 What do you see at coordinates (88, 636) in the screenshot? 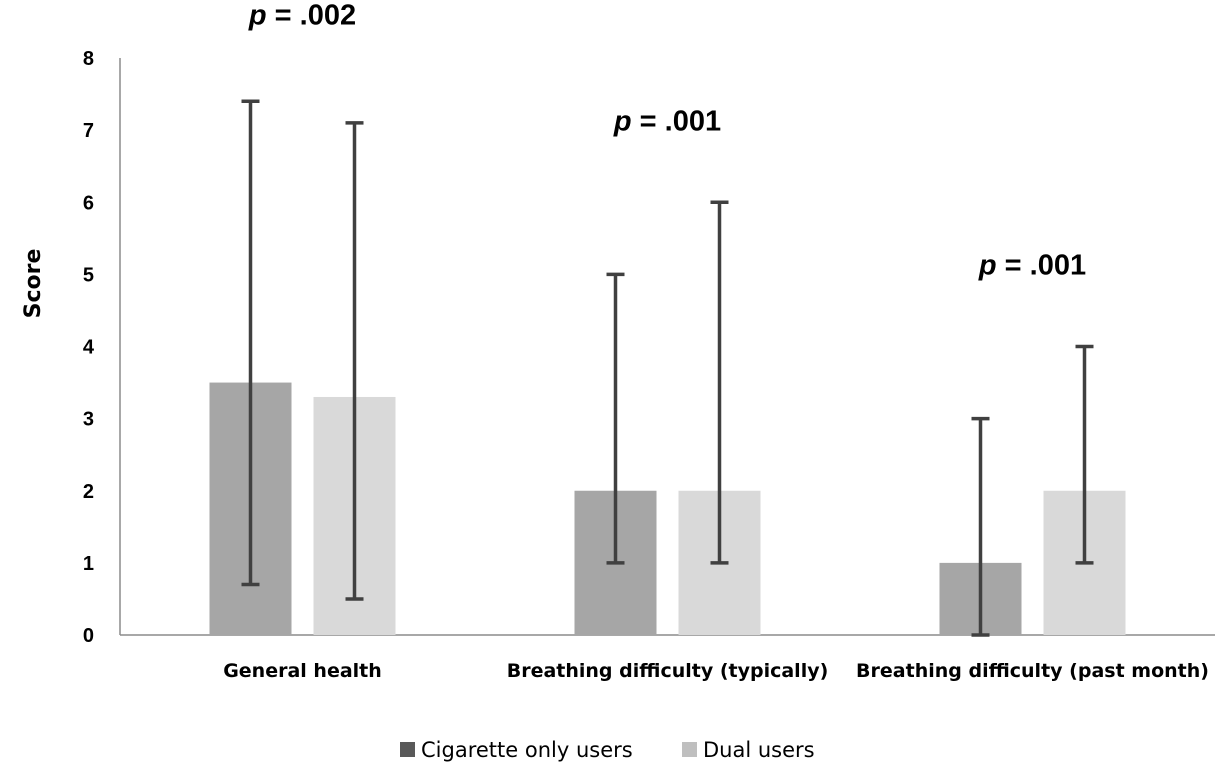
I see `y-tick-label: 0` at bounding box center [88, 636].